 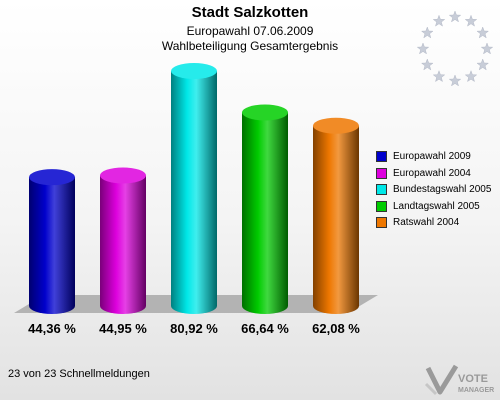 I want to click on value-label: 66,64 %, so click(x=265, y=328).